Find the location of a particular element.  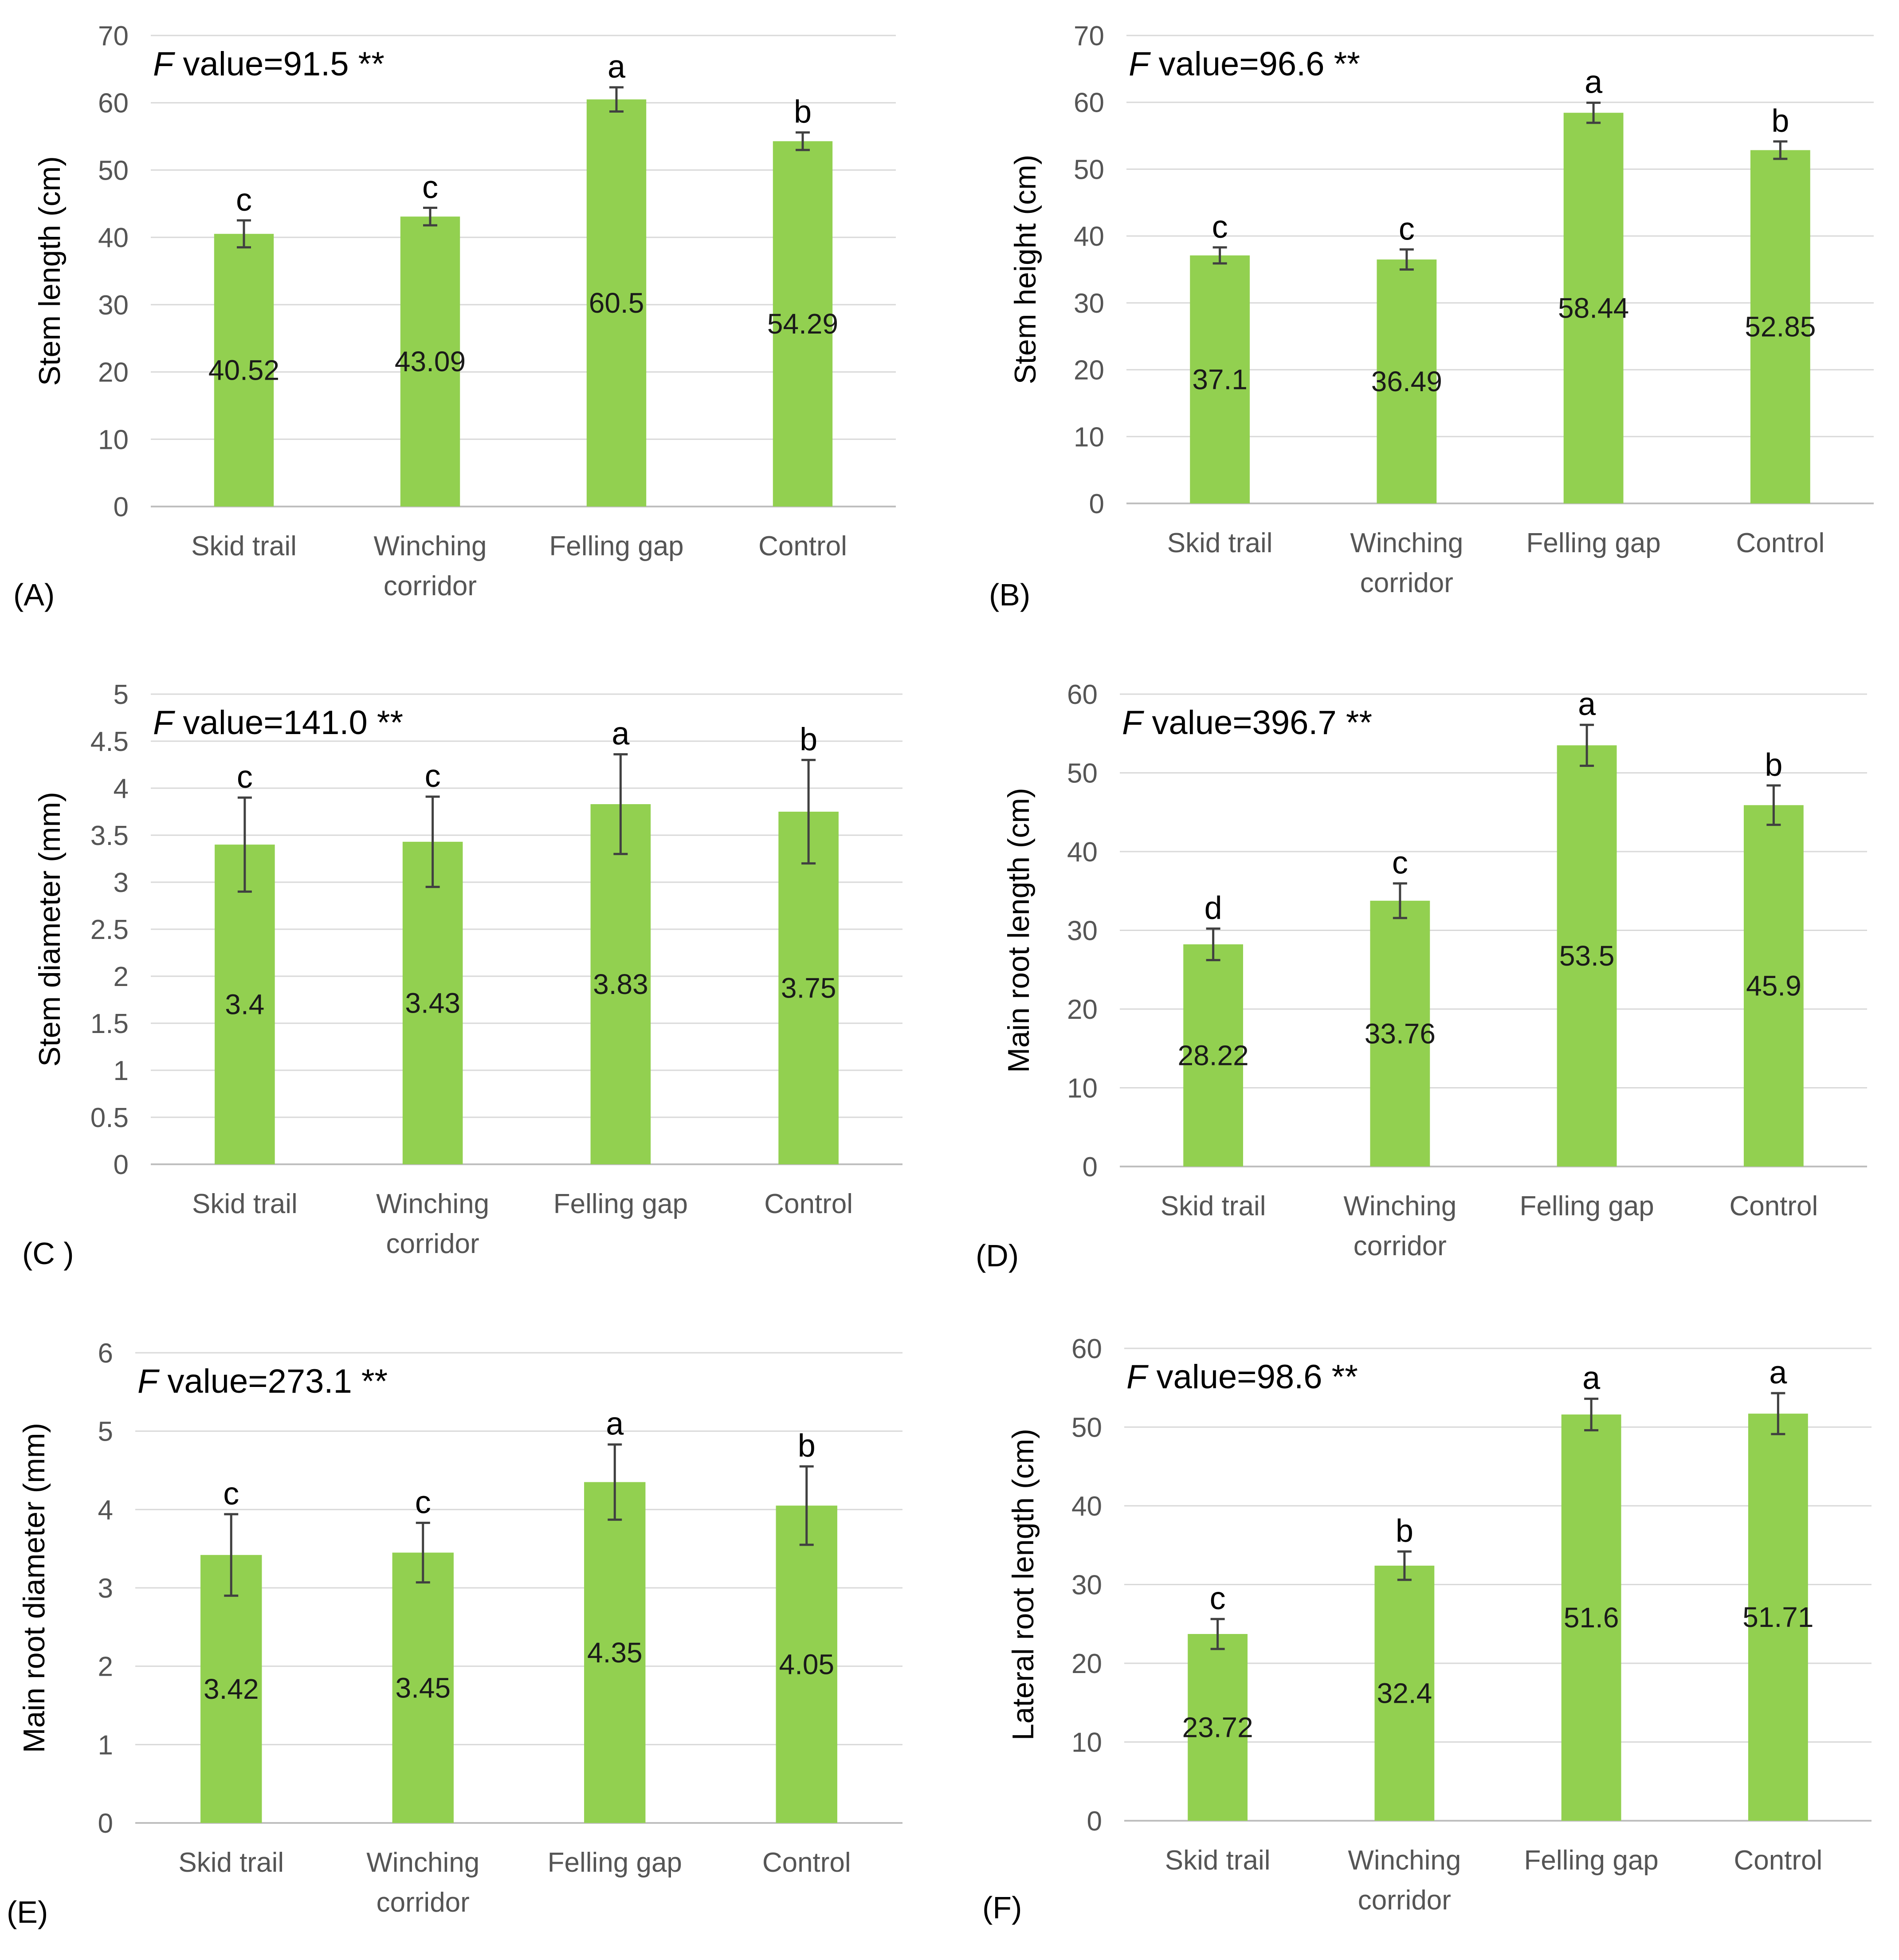

y-tick-label: 6 is located at coordinates (105, 1354).